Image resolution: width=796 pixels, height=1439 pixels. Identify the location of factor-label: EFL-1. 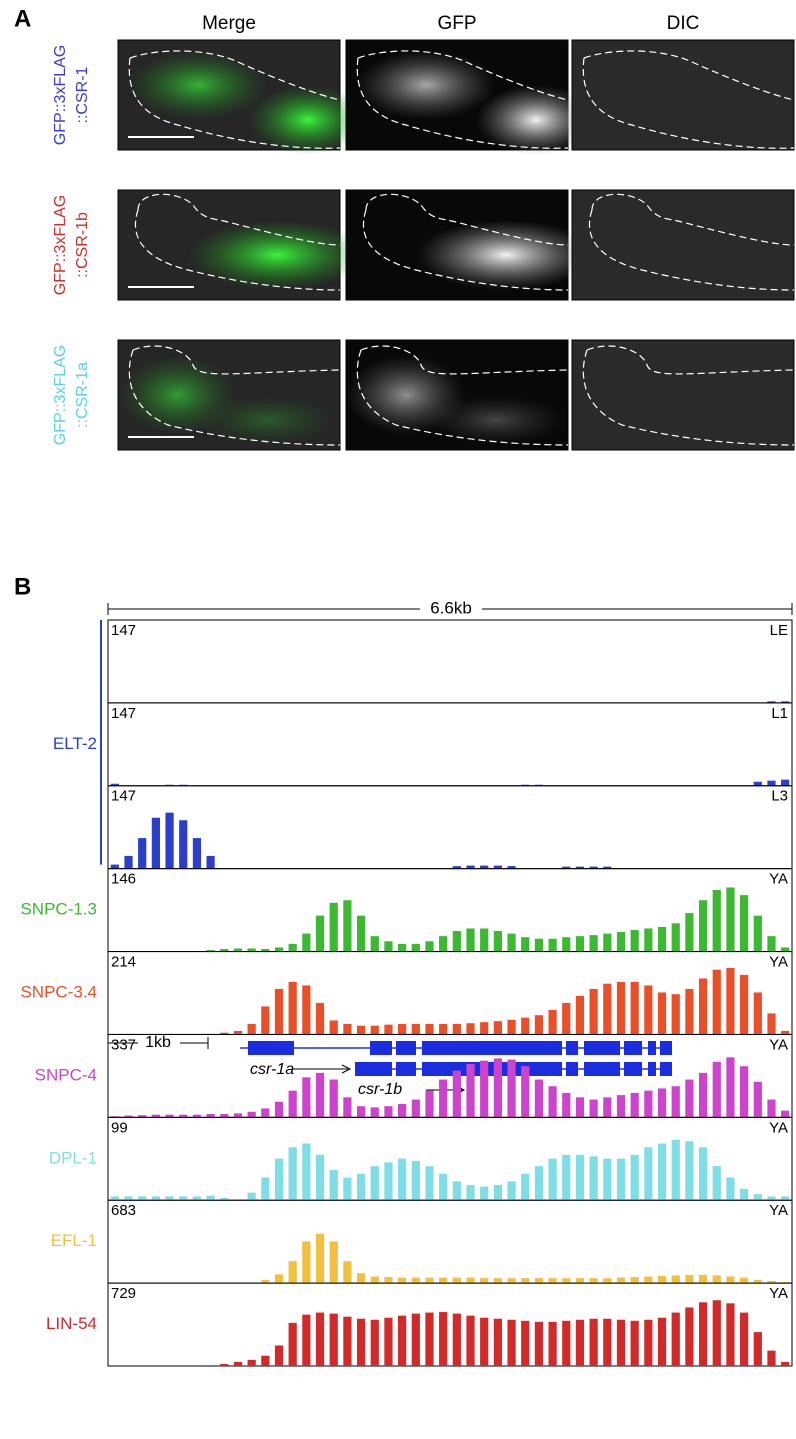
(74, 1240).